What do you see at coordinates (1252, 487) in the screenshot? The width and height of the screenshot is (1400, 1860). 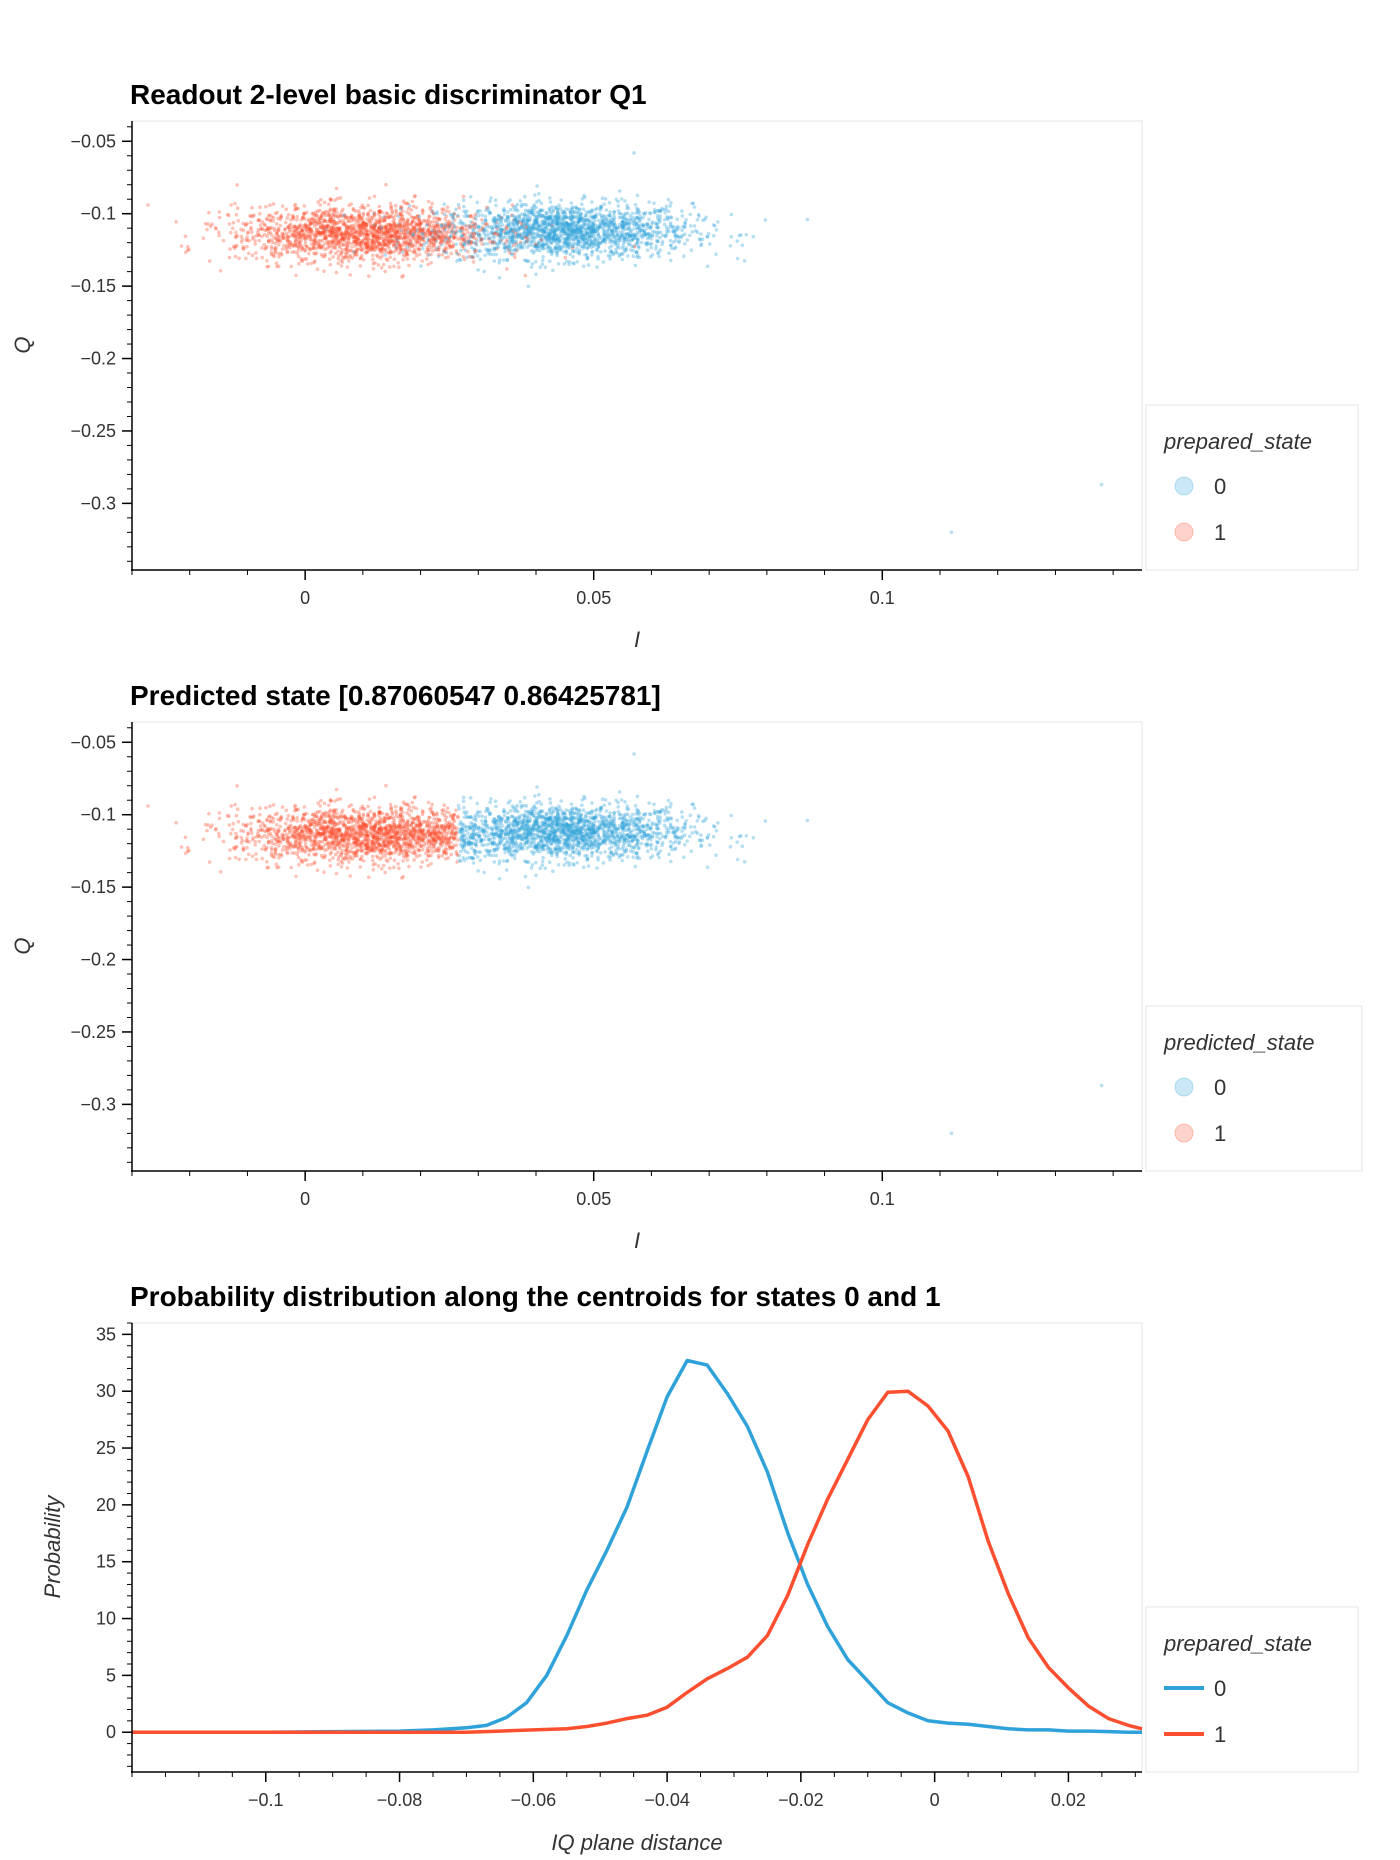 I see `legend: prepared_state 0 1` at bounding box center [1252, 487].